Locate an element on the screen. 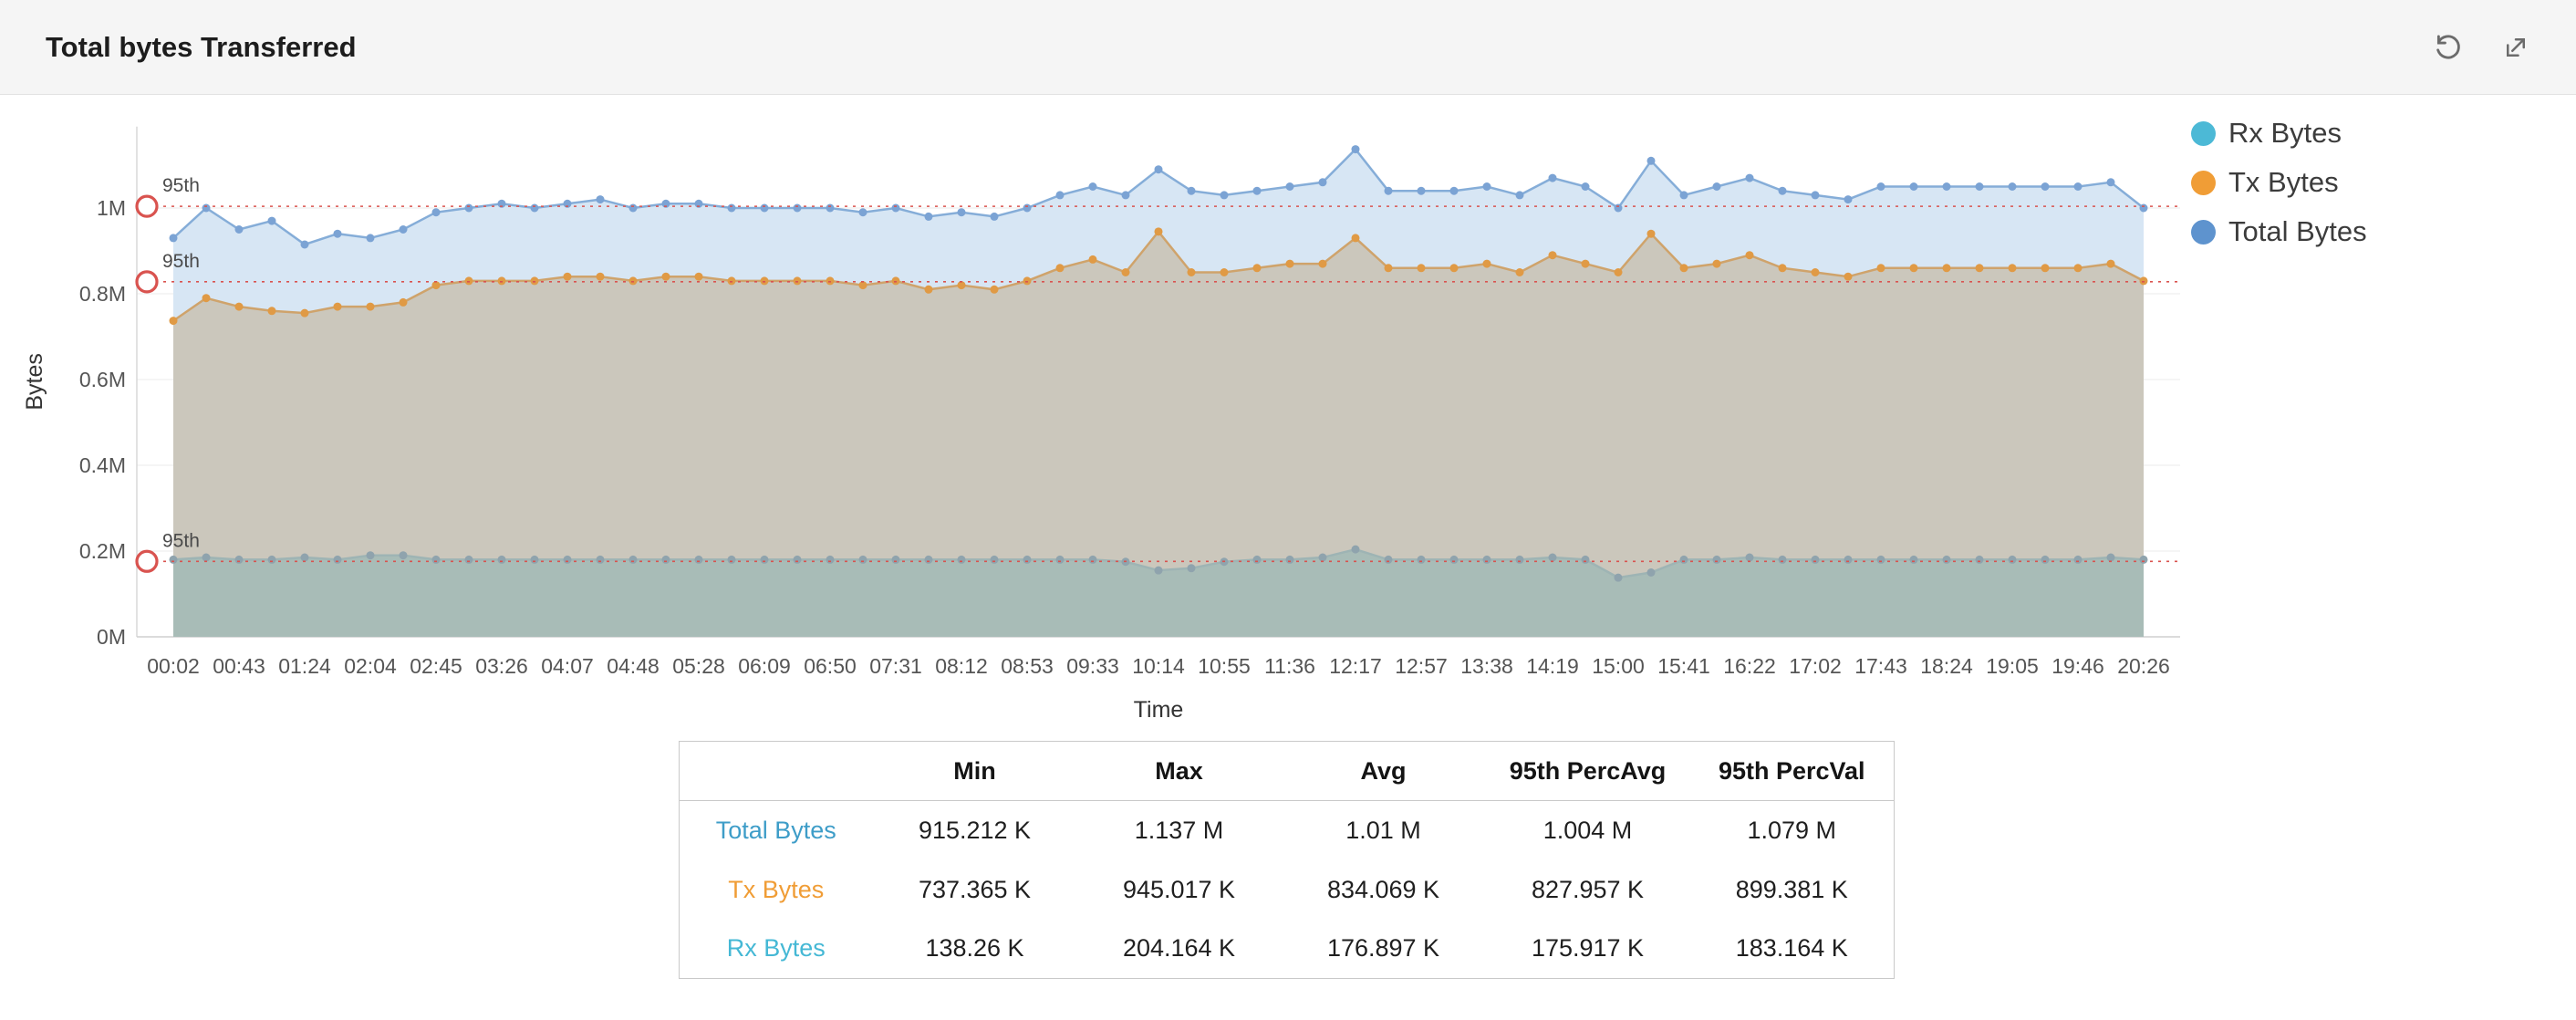 Image resolution: width=2576 pixels, height=1020 pixels. cell-value: 183.164 K is located at coordinates (1792, 949).